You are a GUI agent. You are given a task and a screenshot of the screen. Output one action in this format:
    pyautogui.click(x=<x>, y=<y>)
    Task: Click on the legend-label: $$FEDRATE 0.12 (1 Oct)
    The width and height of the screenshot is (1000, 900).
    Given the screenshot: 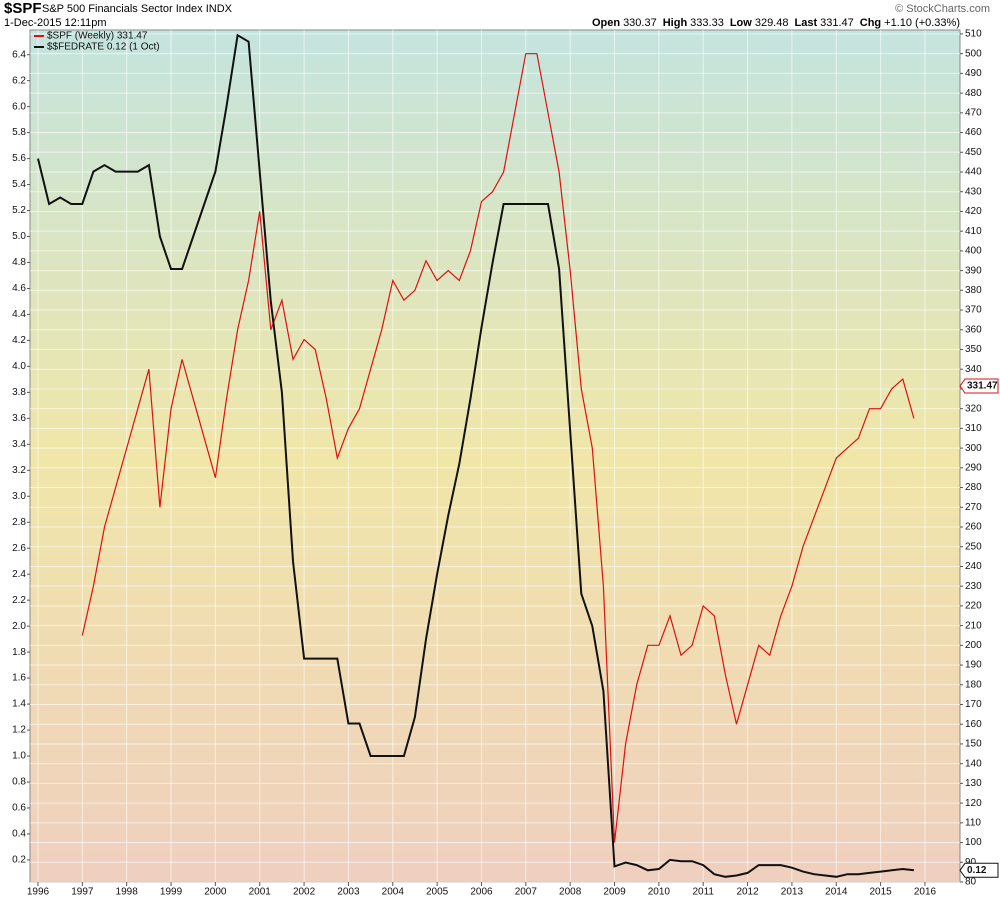 What is the action you would take?
    pyautogui.click(x=103, y=47)
    